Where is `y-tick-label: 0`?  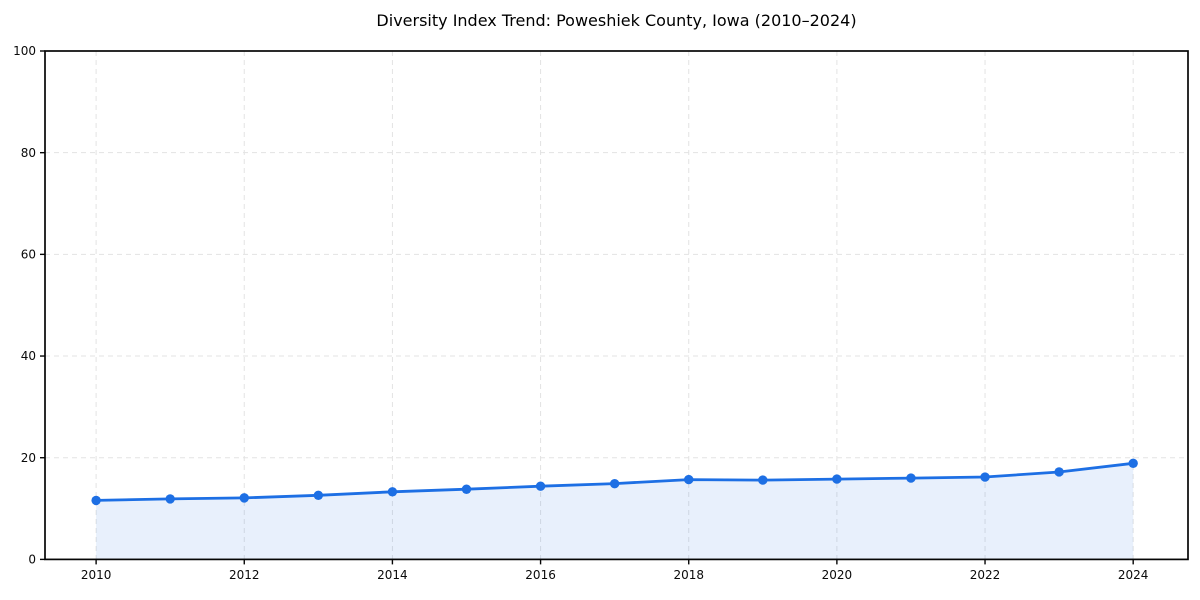
y-tick-label: 0 is located at coordinates (32, 560).